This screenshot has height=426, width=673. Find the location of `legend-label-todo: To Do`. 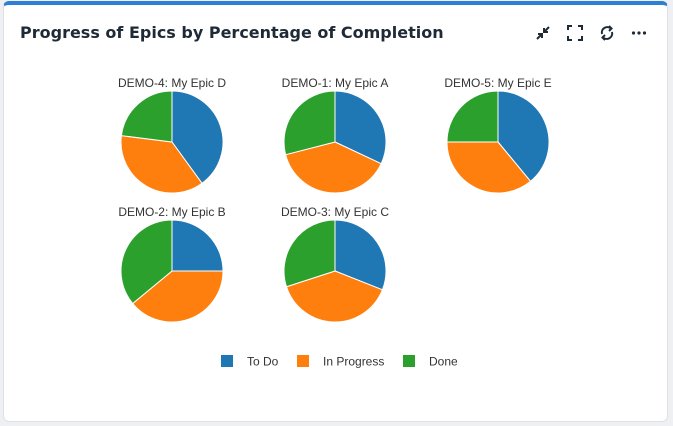

legend-label-todo: To Do is located at coordinates (263, 362).